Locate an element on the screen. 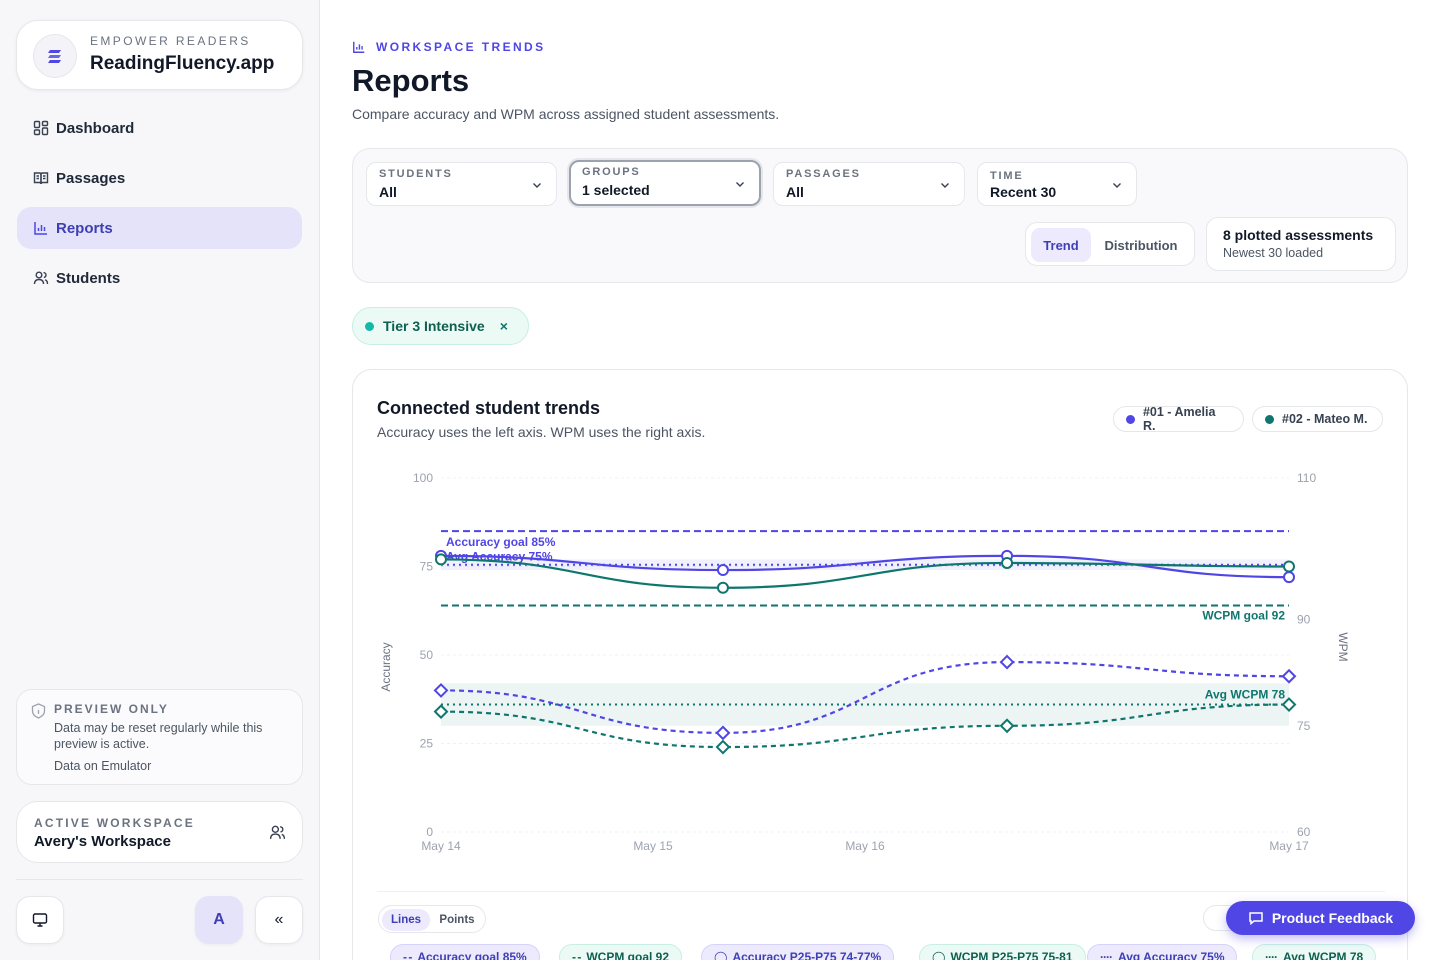 This screenshot has width=1440, height=960. collapse-sidebar-button: « is located at coordinates (279, 920).